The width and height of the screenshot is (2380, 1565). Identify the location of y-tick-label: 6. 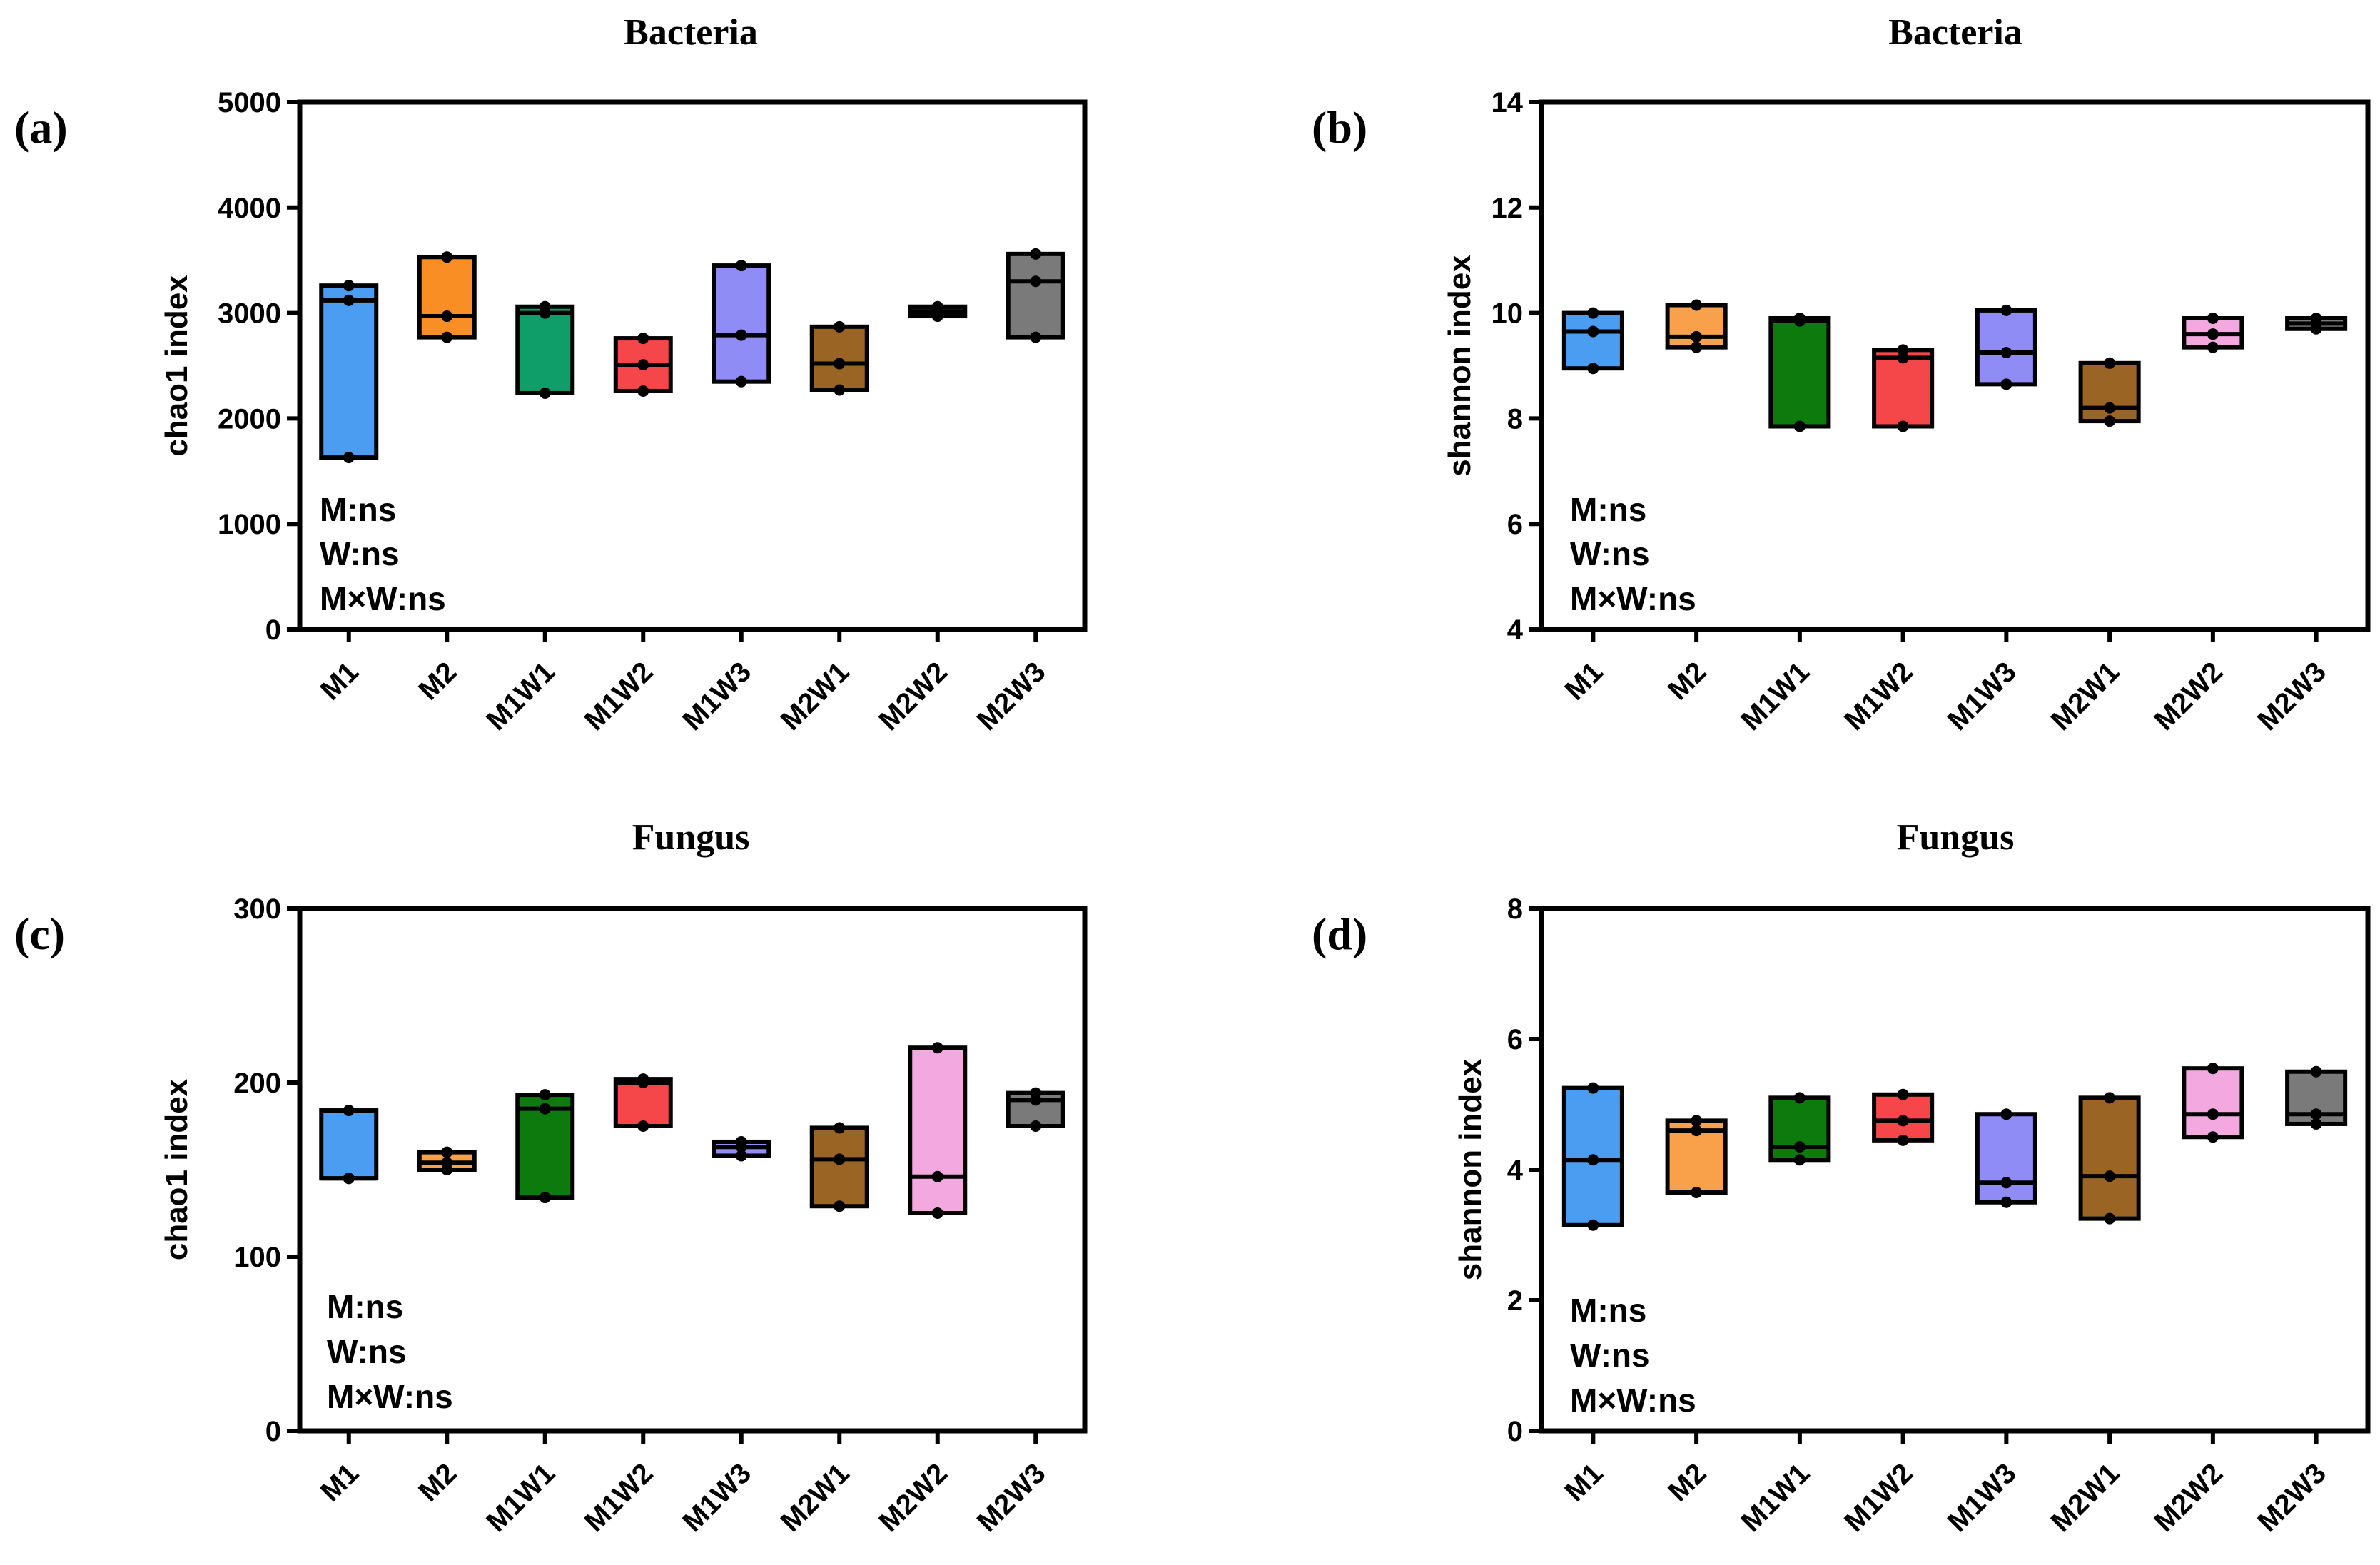
(1515, 1039).